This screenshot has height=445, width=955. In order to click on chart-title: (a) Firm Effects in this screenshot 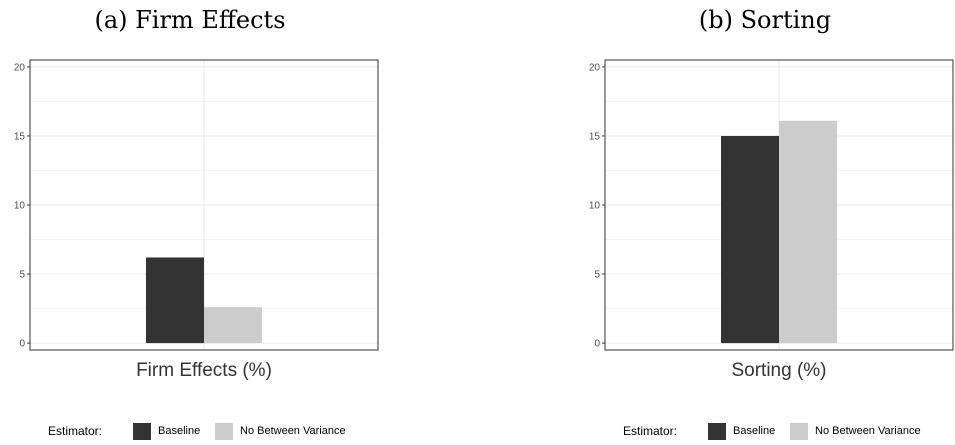, I will do `click(190, 20)`.